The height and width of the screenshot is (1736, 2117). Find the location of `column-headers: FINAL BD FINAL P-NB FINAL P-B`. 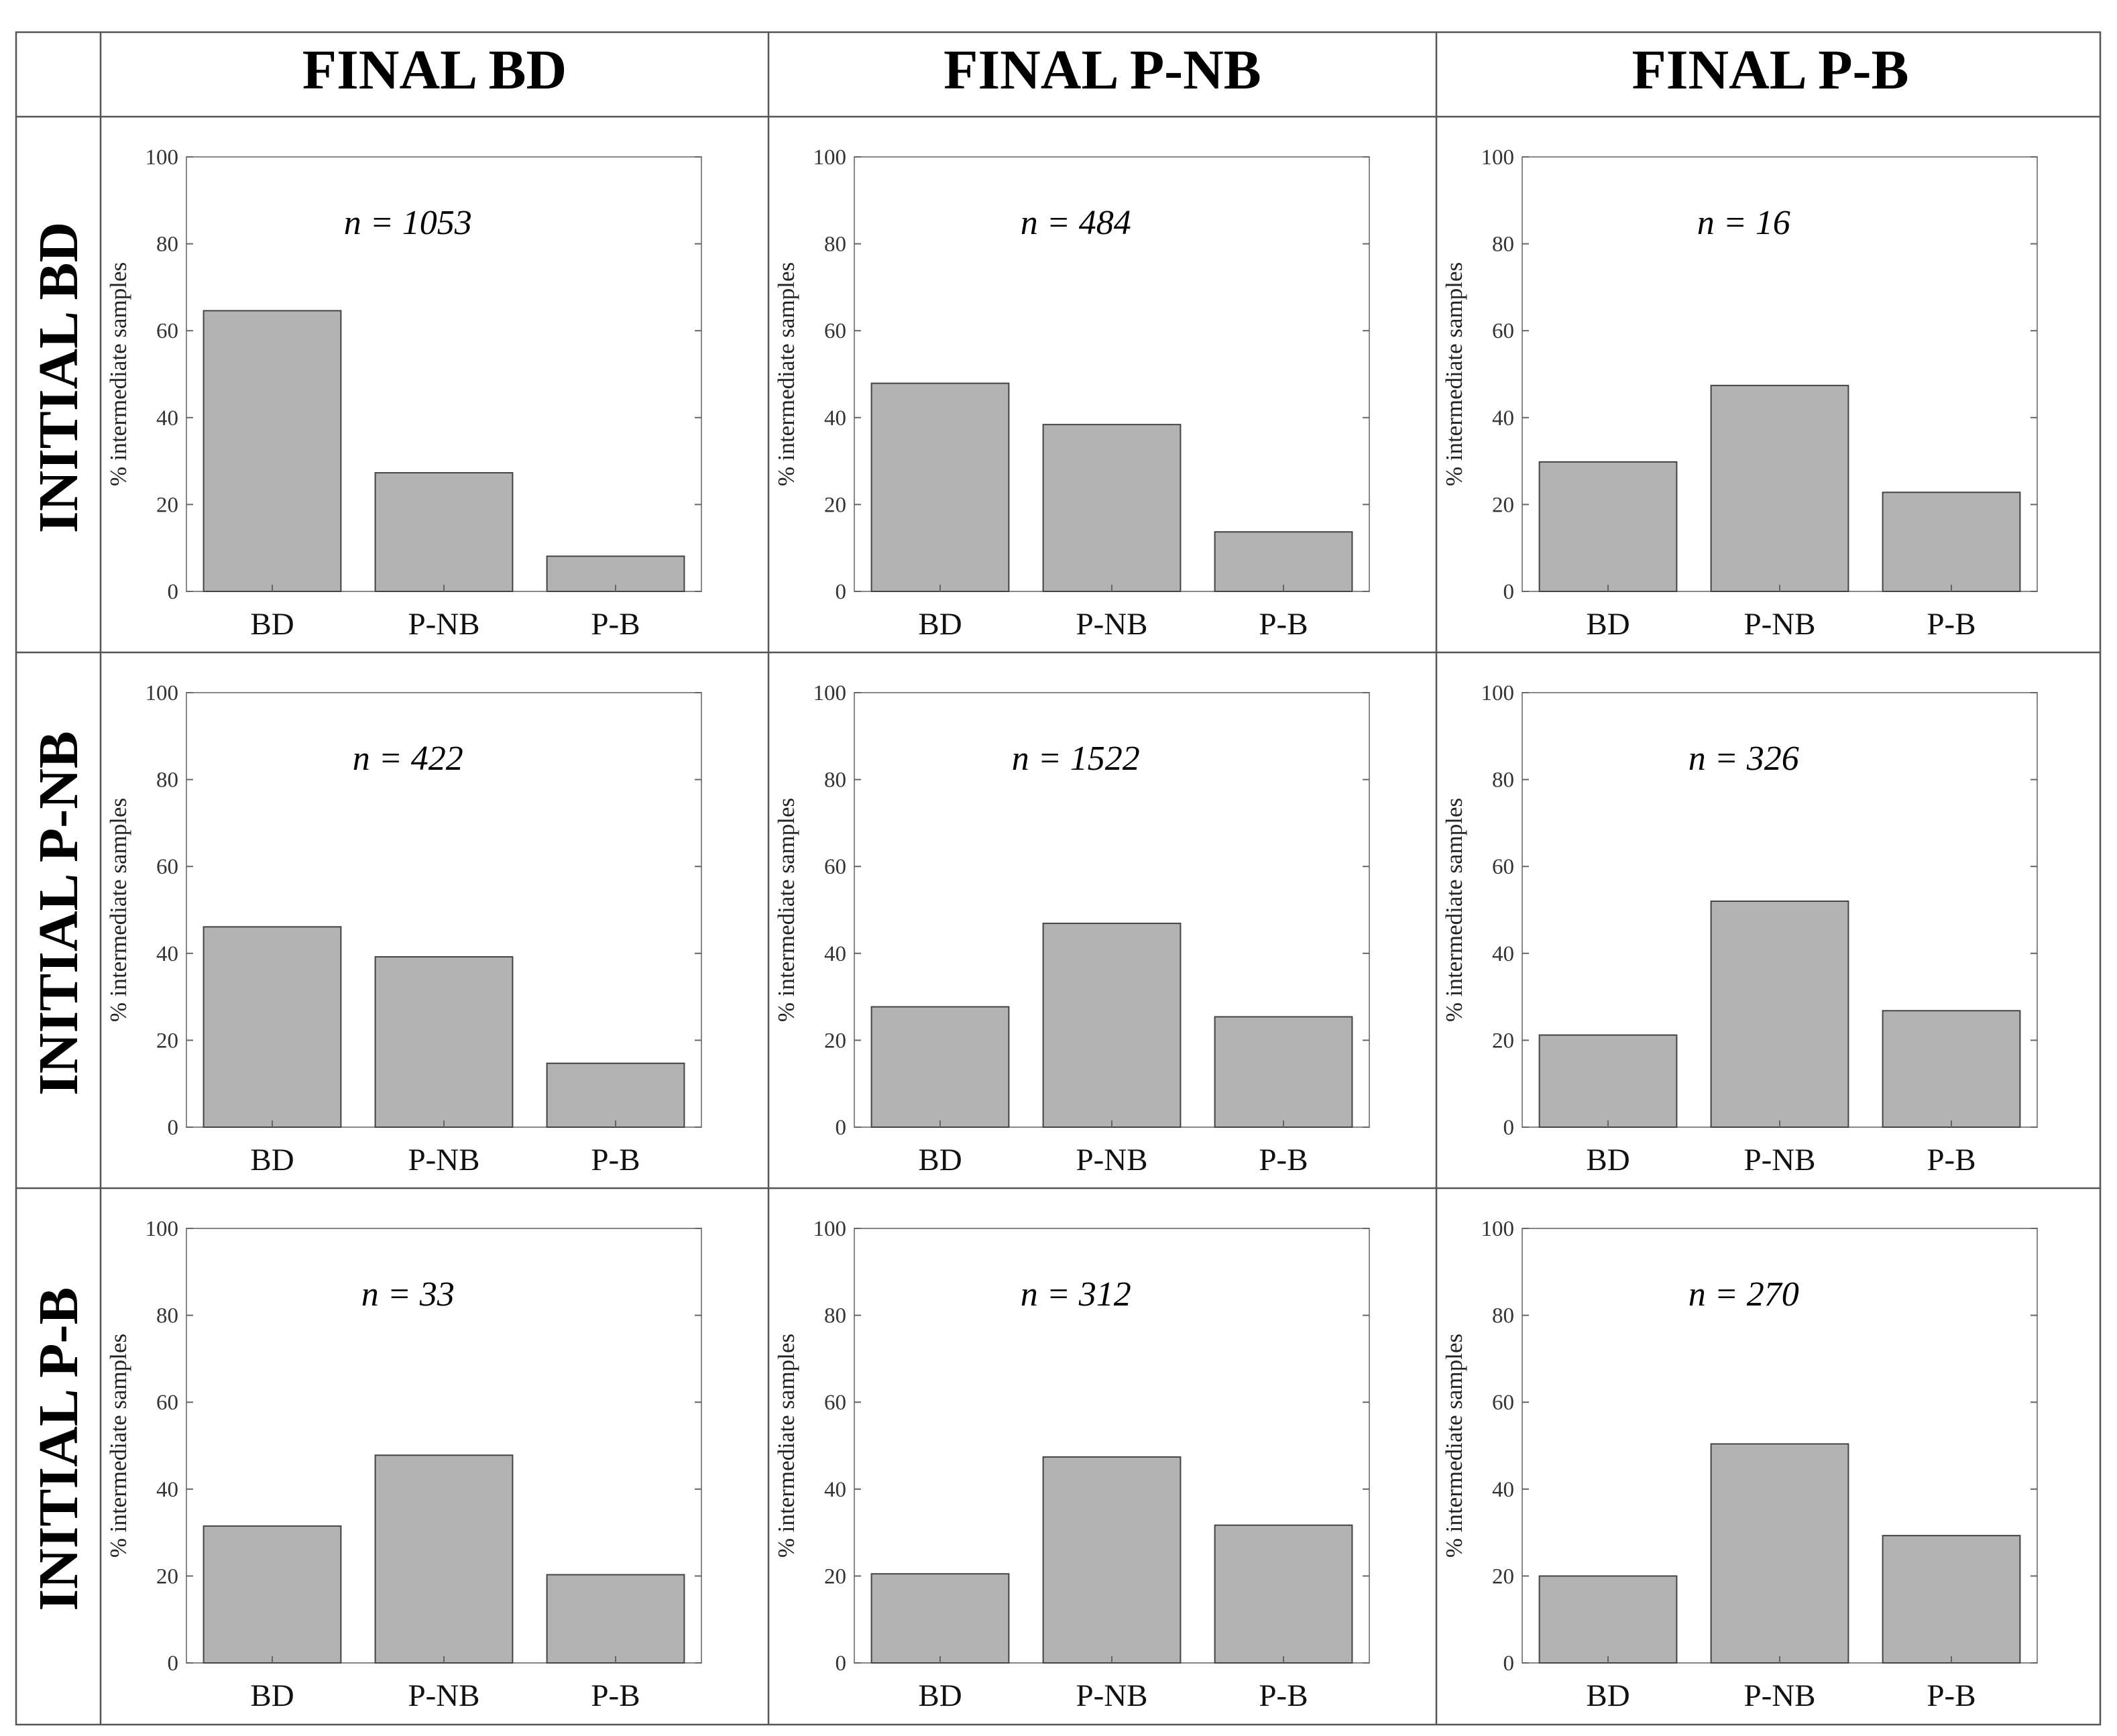

column-headers: FINAL BD FINAL P-NB FINAL P-B is located at coordinates (1106, 70).